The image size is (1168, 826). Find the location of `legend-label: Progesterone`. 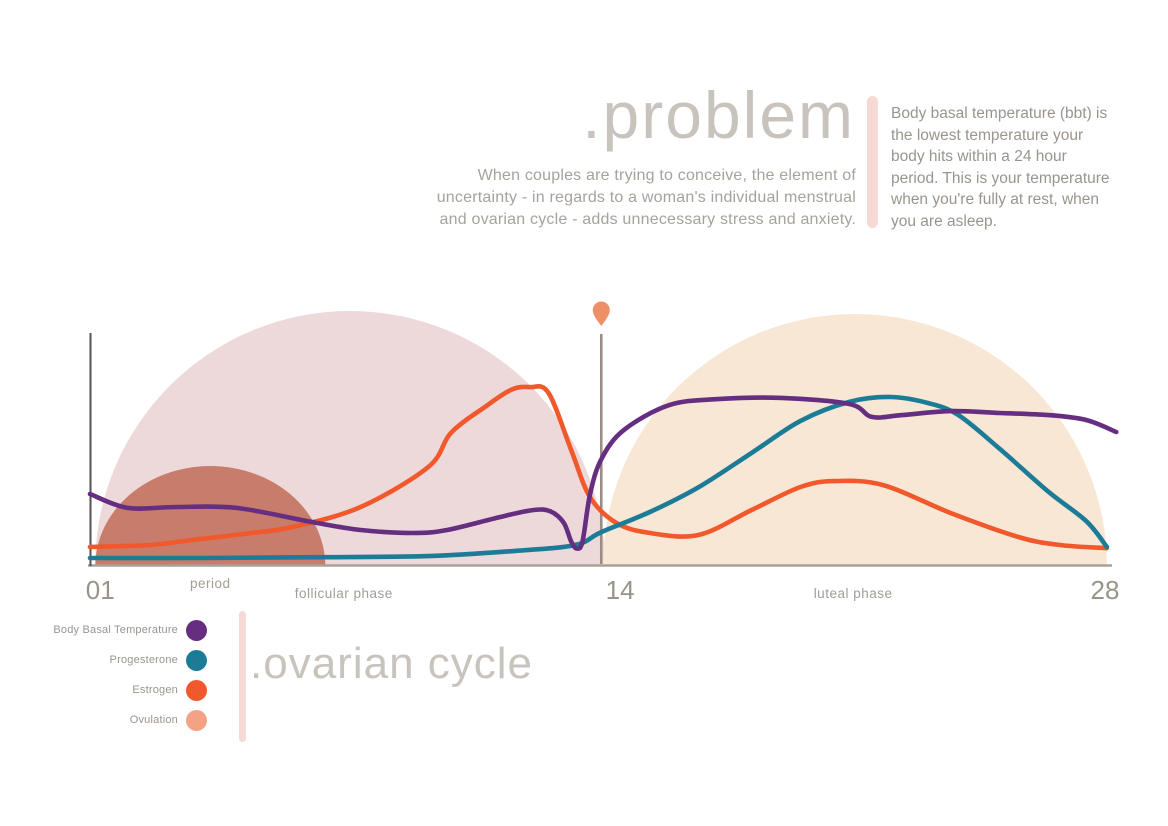

legend-label: Progesterone is located at coordinates (143, 660).